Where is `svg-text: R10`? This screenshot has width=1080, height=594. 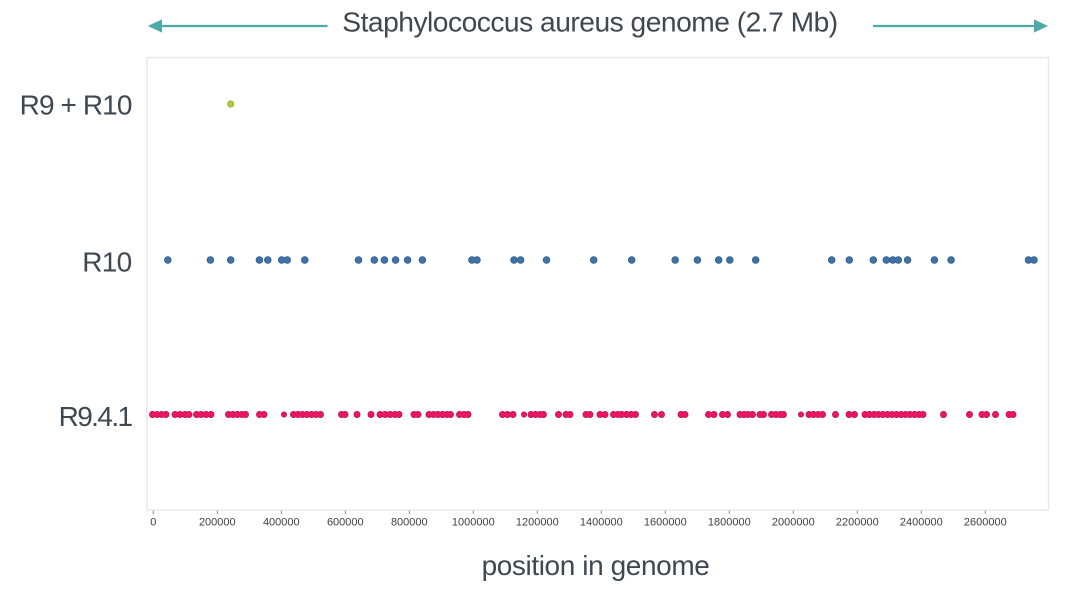 svg-text: R10 is located at coordinates (106, 262).